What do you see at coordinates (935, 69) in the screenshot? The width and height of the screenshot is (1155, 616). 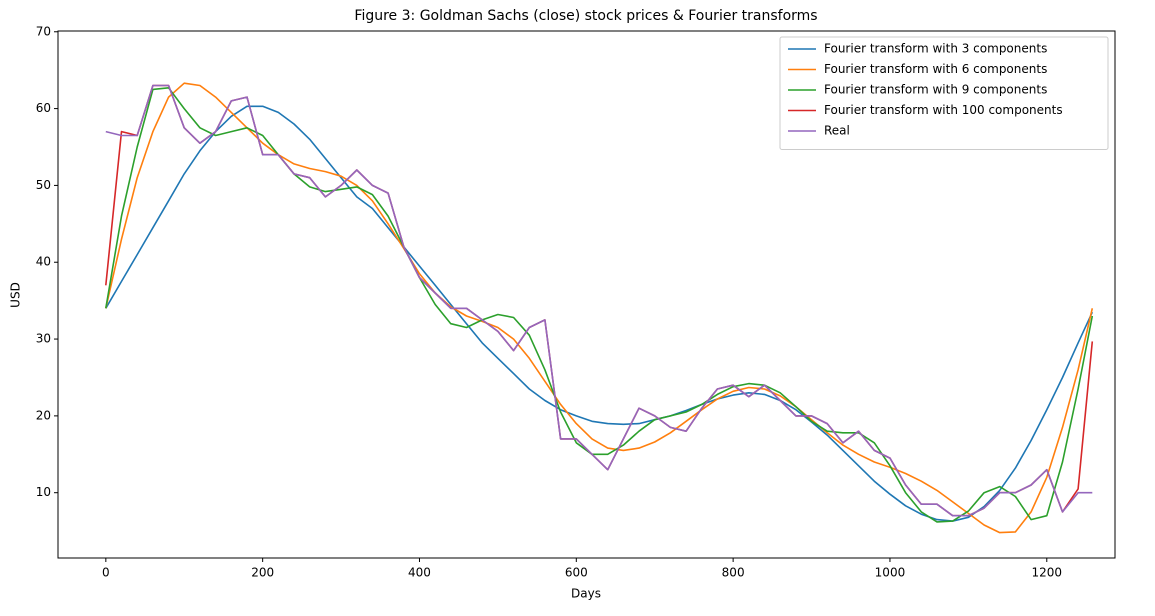 I see `legend-label: Fourier transform with 6 components` at bounding box center [935, 69].